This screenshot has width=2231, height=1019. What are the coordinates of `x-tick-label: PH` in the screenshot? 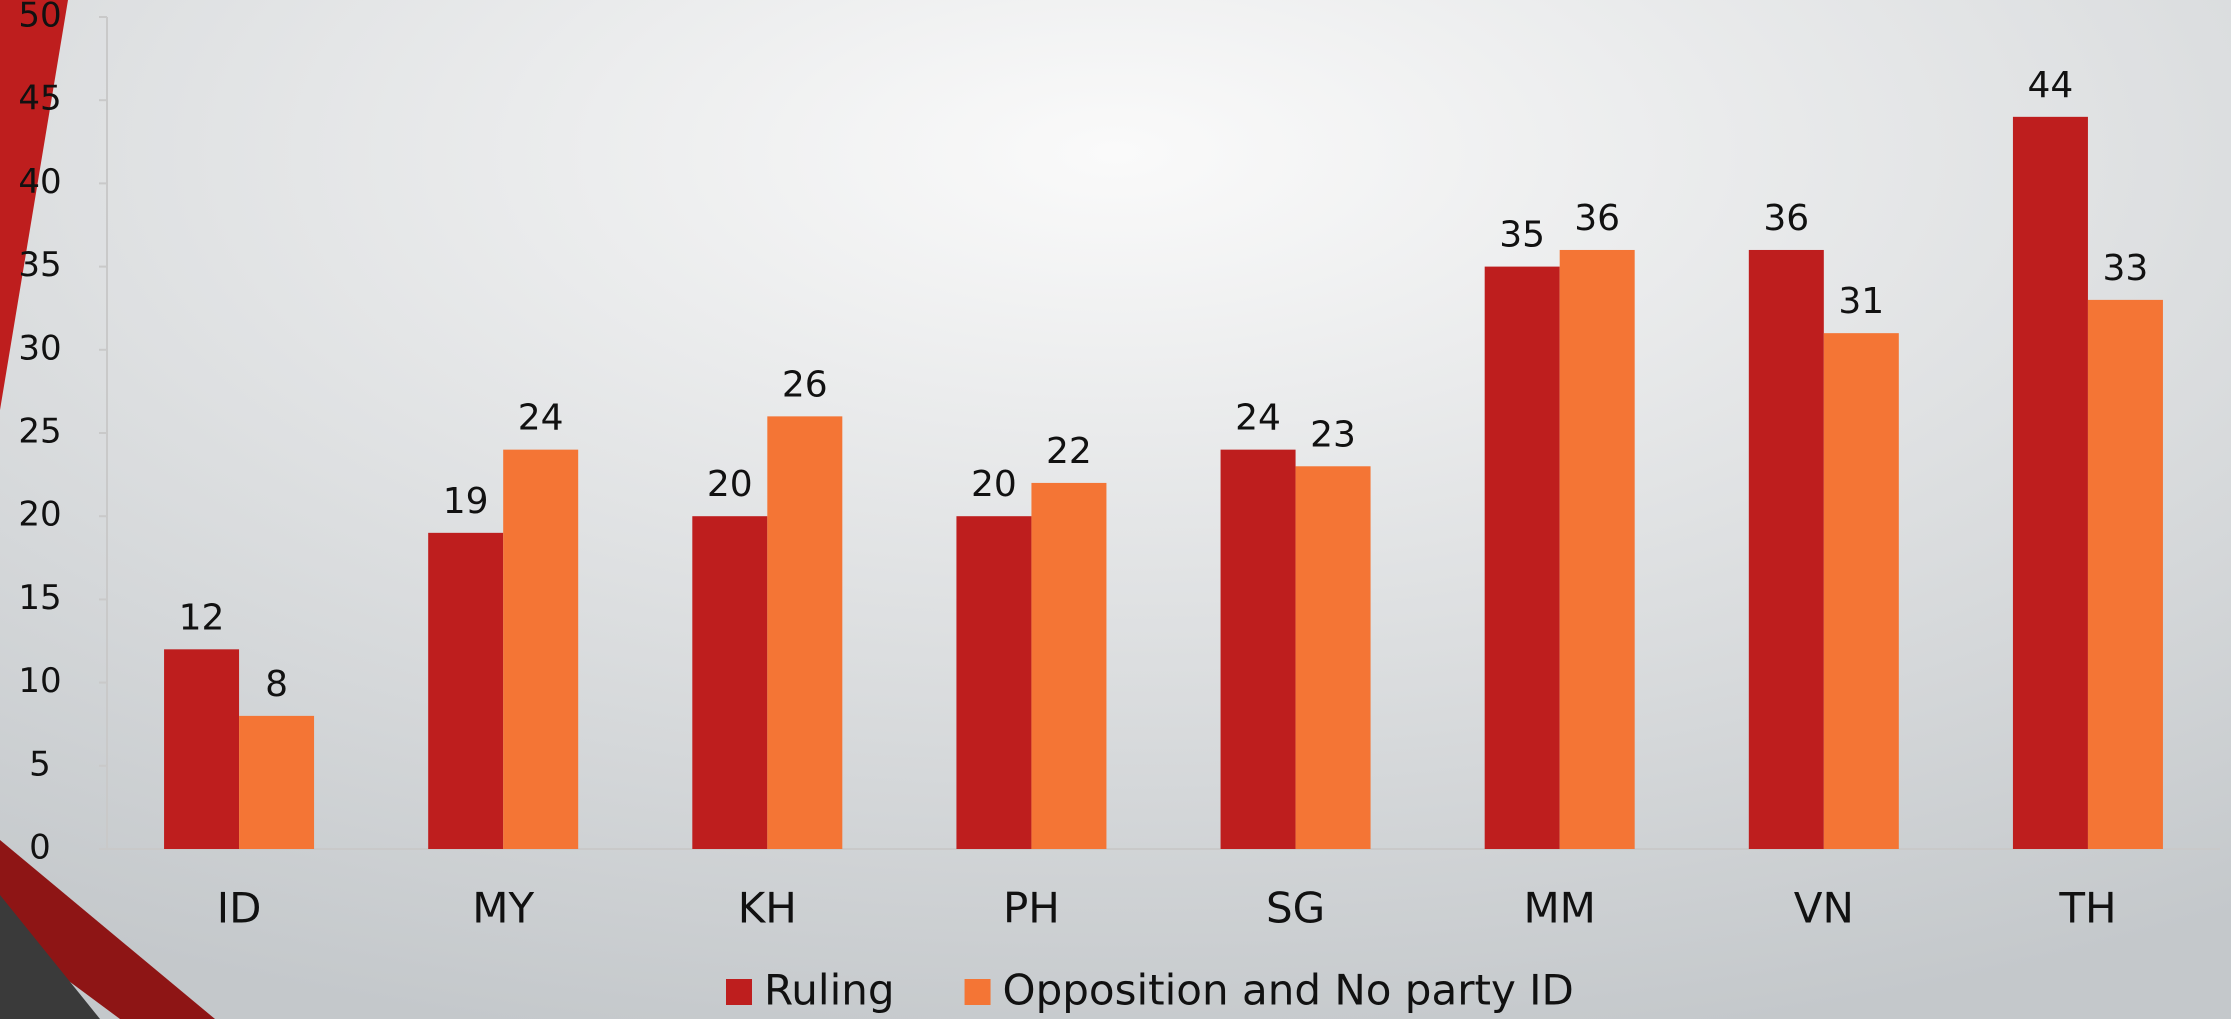 It's located at (1031, 908).